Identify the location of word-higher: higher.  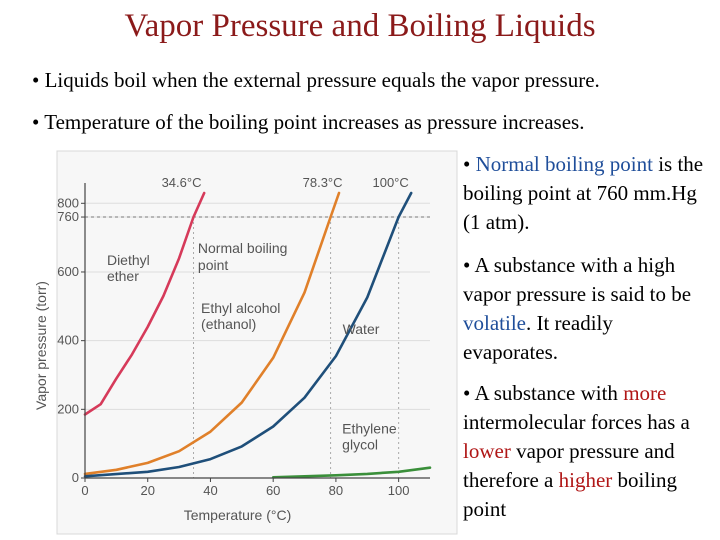
(585, 480).